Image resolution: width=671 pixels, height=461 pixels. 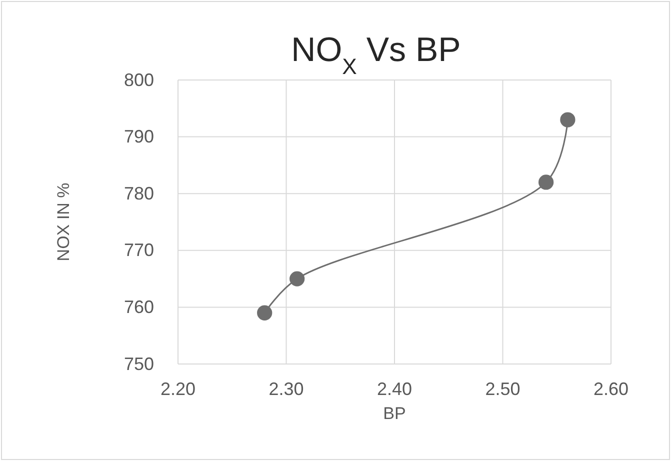 I want to click on x-axis-title: BP, so click(x=394, y=413).